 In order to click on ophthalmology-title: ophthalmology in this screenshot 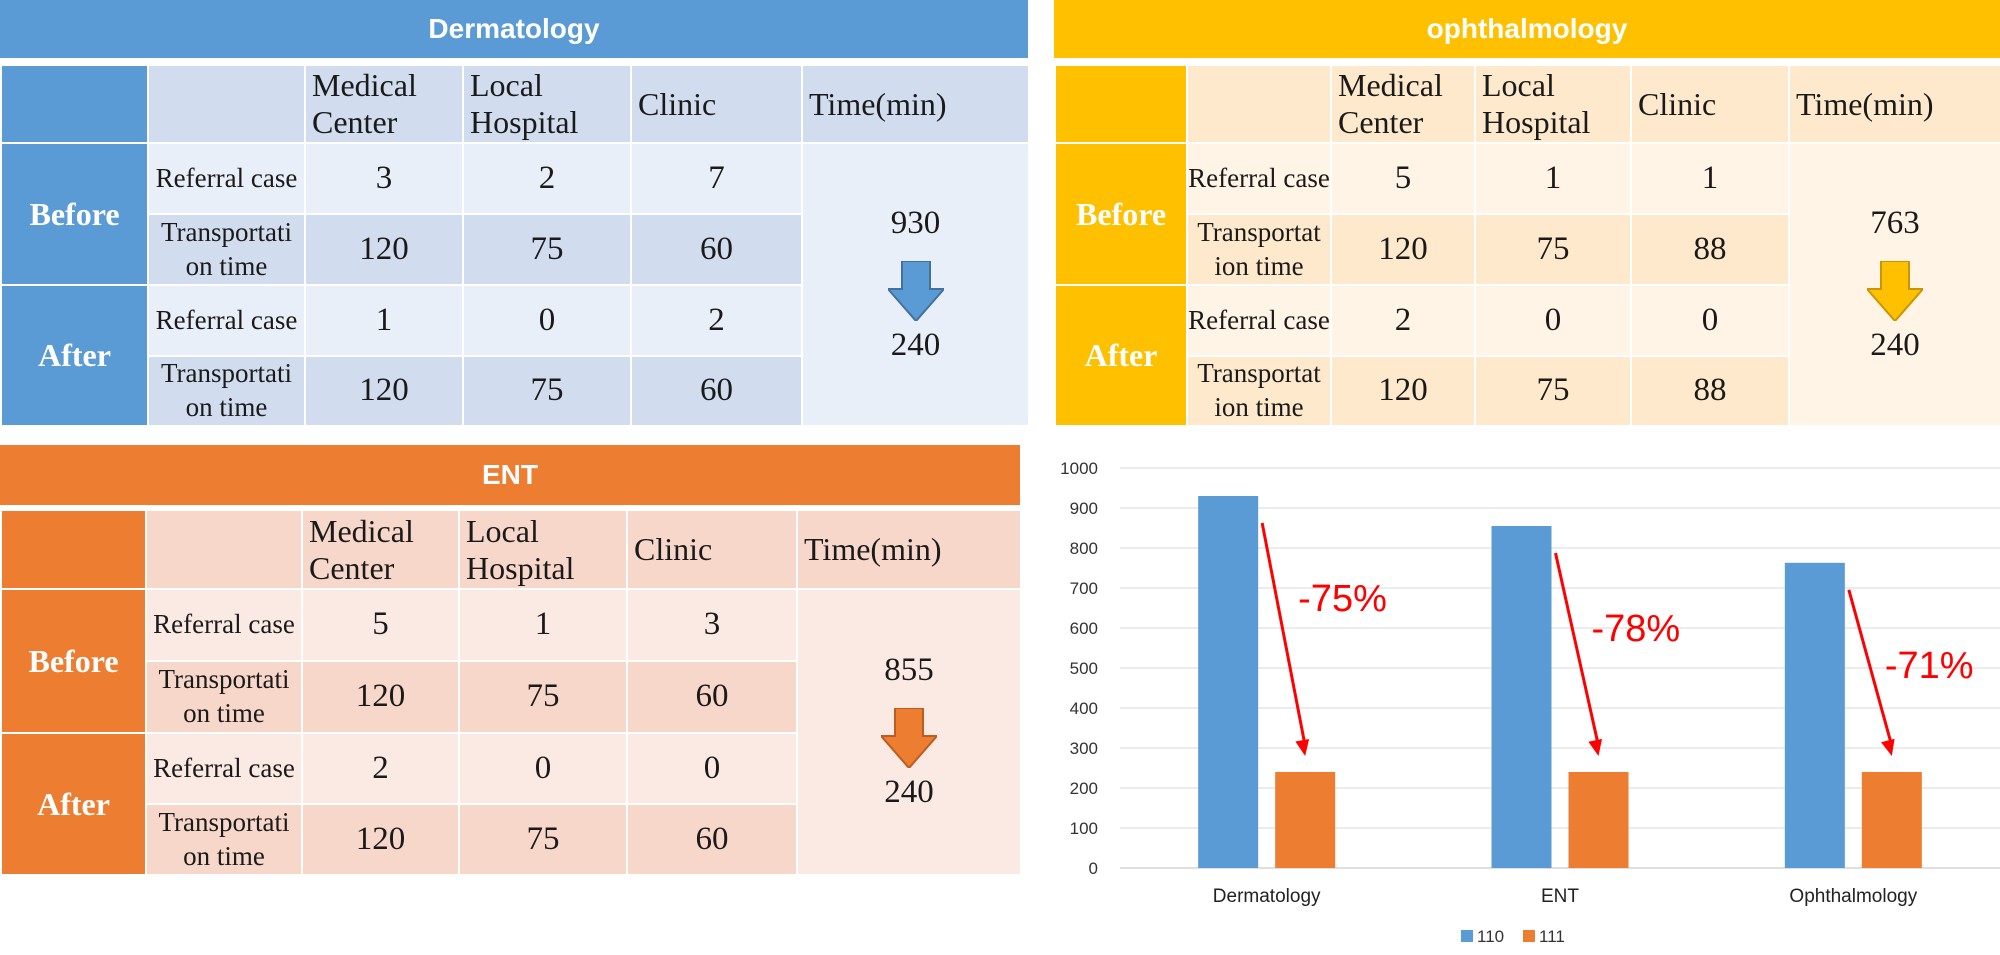, I will do `click(1527, 29)`.